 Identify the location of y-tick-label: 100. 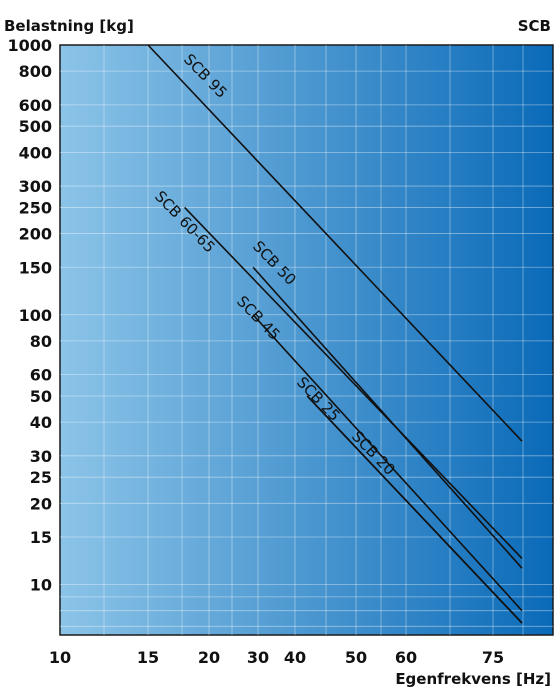
(35, 315).